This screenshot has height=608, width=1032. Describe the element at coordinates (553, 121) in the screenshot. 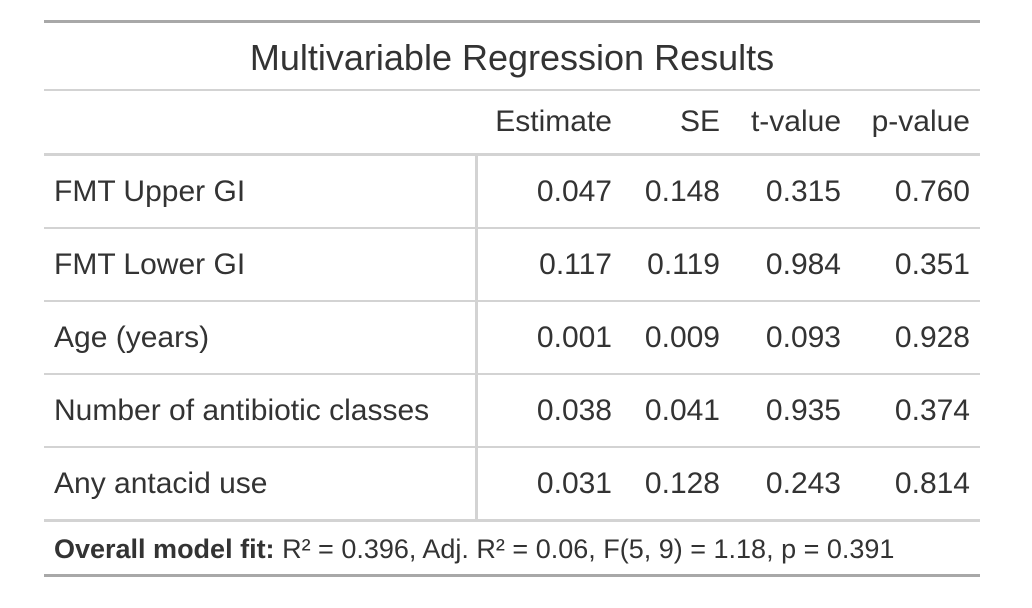

I see `header-estimate: Estimate` at that location.